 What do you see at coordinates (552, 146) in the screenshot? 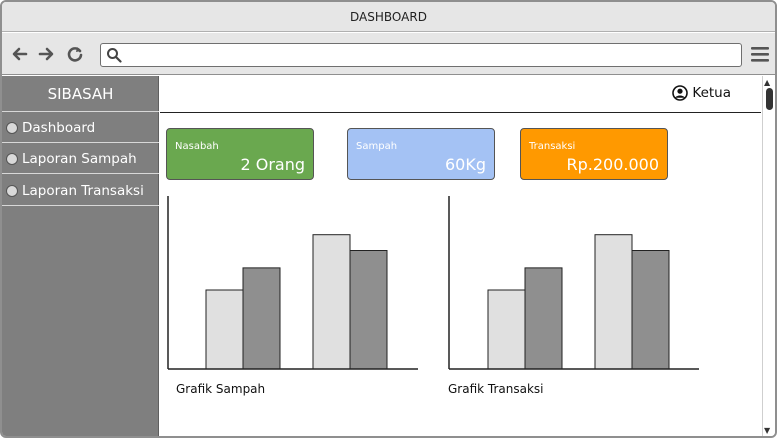
I see `card-label: Transaksi` at bounding box center [552, 146].